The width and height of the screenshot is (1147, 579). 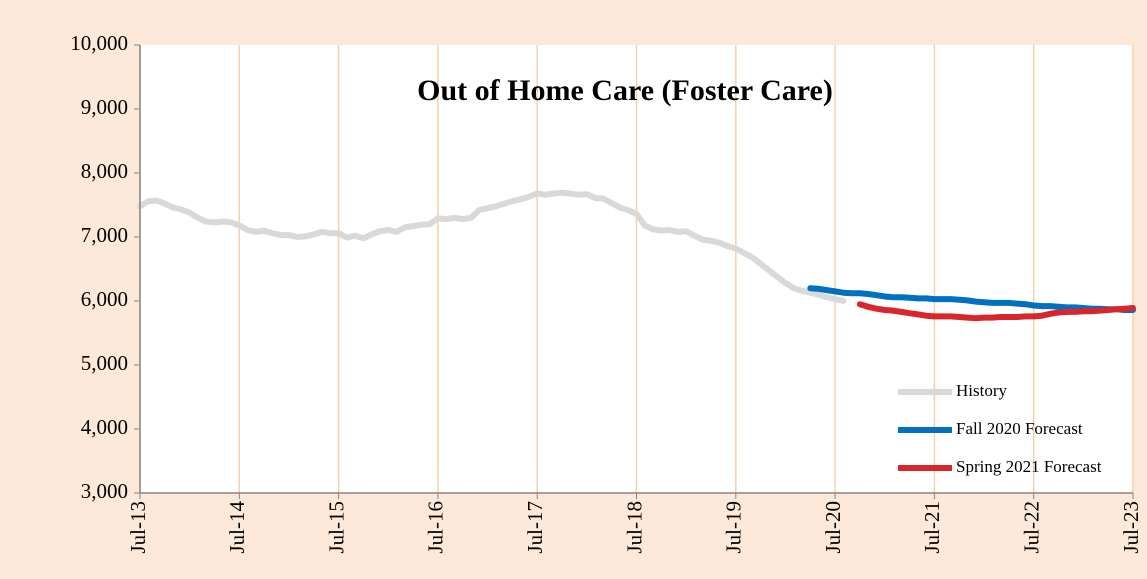 I want to click on x-tick-label: Jul-15, so click(x=336, y=527).